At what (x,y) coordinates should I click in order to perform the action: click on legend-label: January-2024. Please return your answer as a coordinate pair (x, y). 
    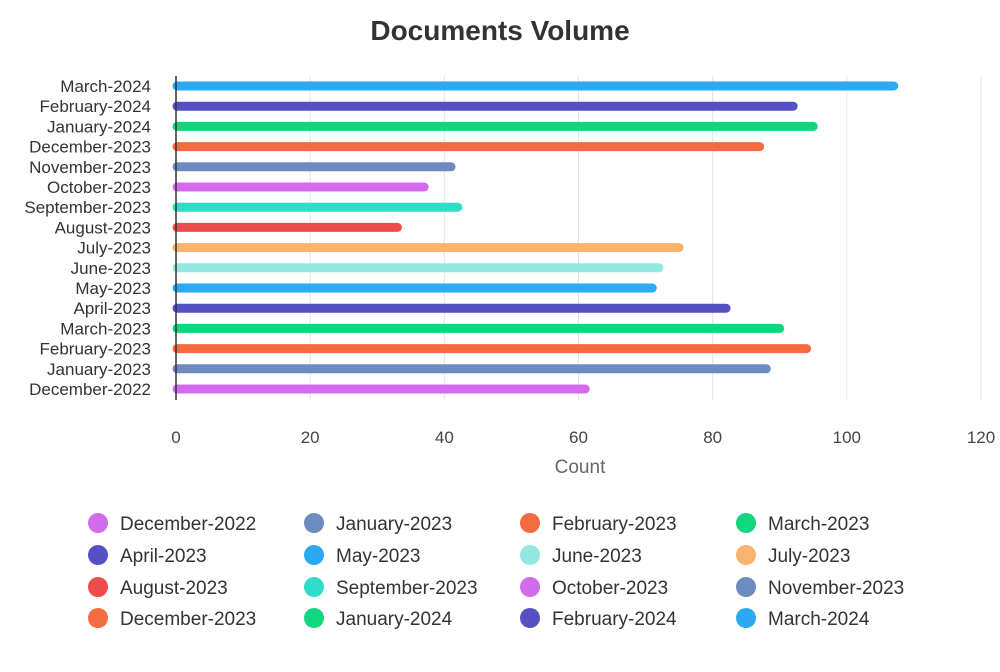
    Looking at the image, I should click on (394, 619).